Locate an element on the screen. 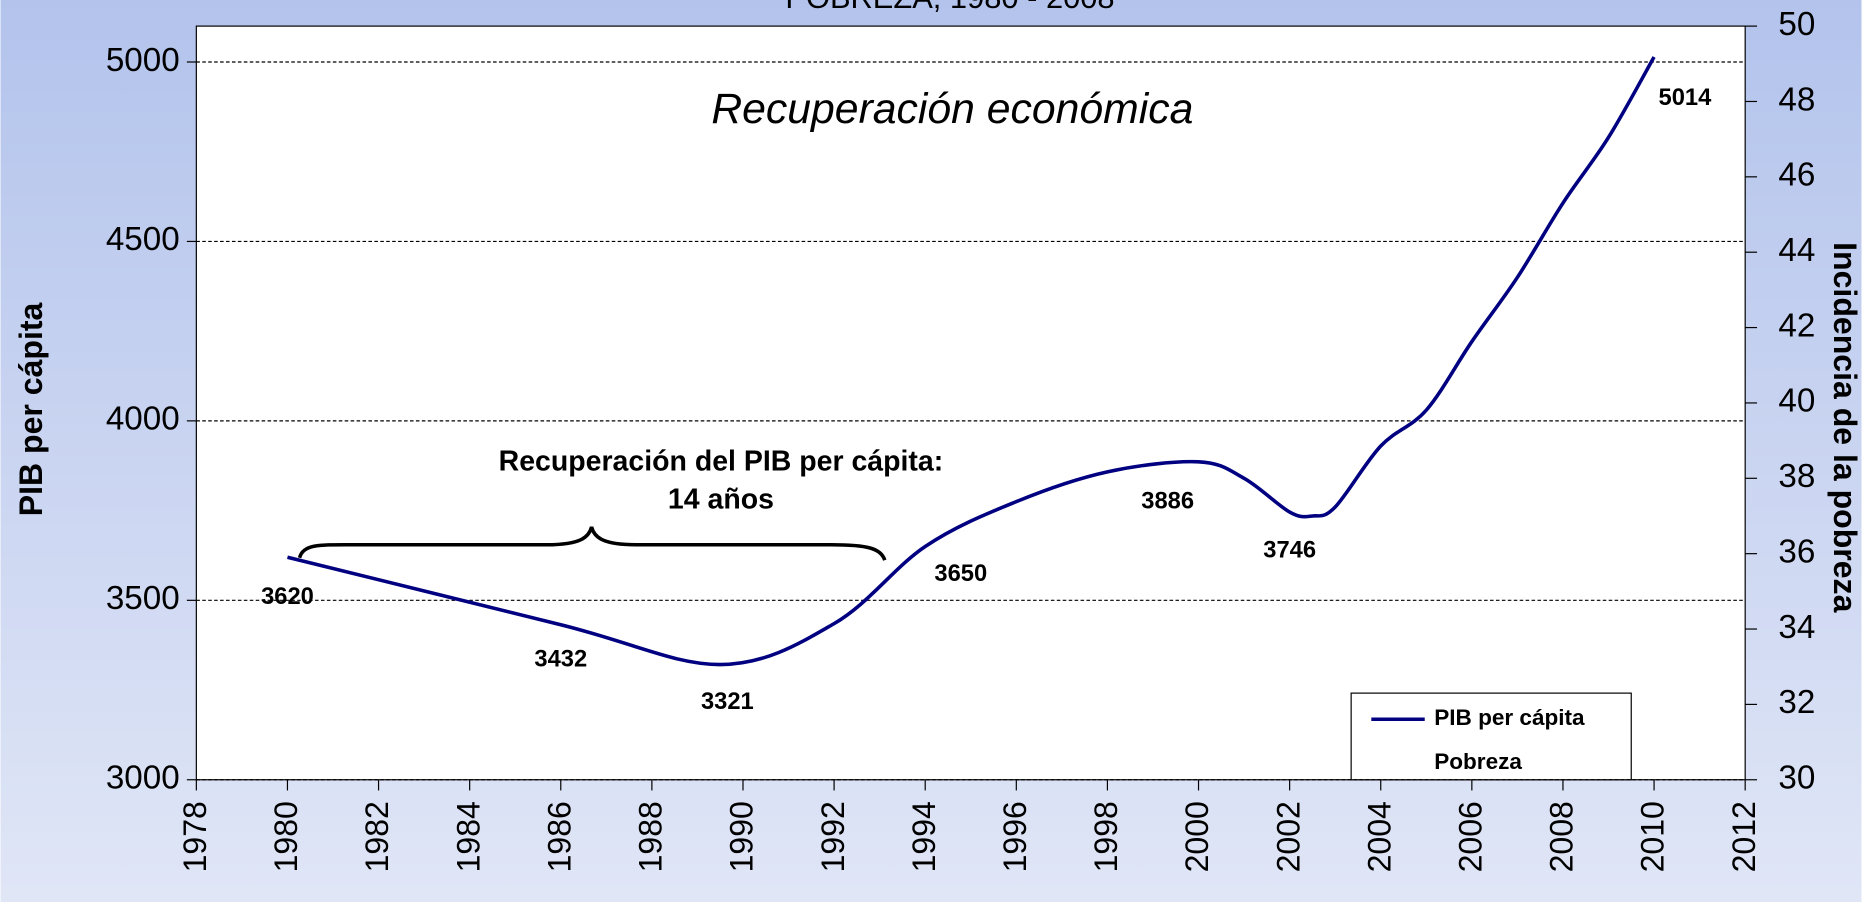  x-tick-label: 2004 is located at coordinates (1379, 836).